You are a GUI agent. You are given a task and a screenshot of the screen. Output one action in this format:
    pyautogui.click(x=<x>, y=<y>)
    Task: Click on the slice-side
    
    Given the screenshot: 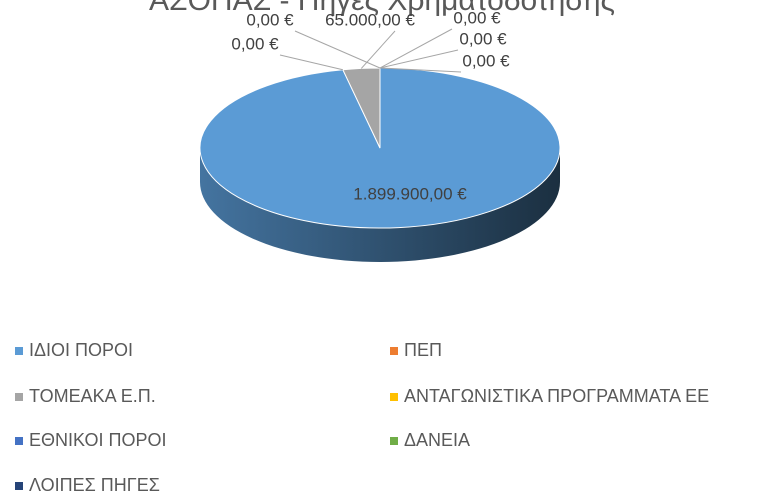 What is the action you would take?
    pyautogui.click(x=380, y=205)
    